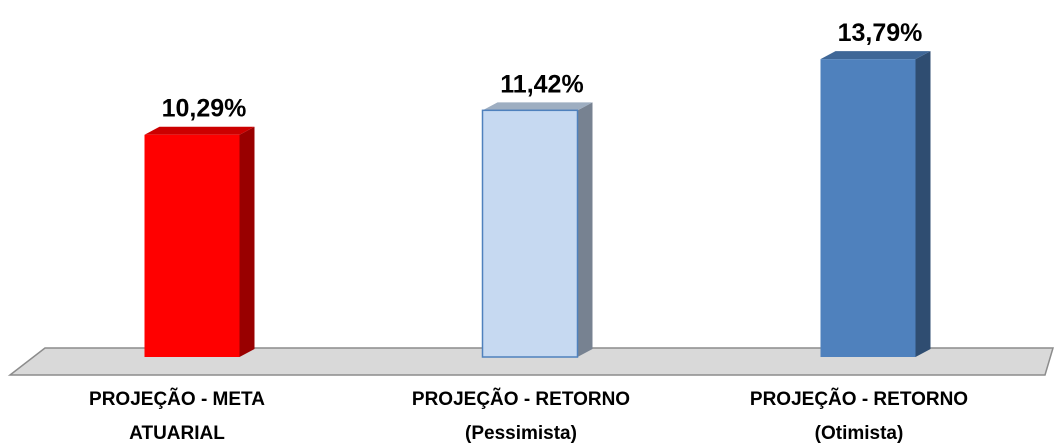 Image resolution: width=1055 pixels, height=444 pixels. What do you see at coordinates (531, 361) in the screenshot?
I see `floor` at bounding box center [531, 361].